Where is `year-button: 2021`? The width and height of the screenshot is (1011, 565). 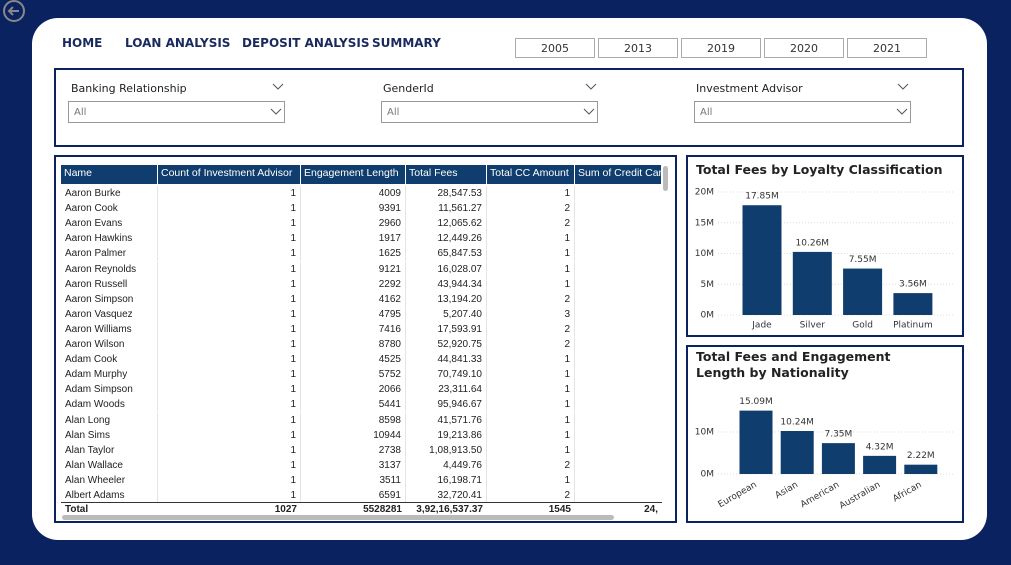
year-button: 2021 is located at coordinates (887, 48).